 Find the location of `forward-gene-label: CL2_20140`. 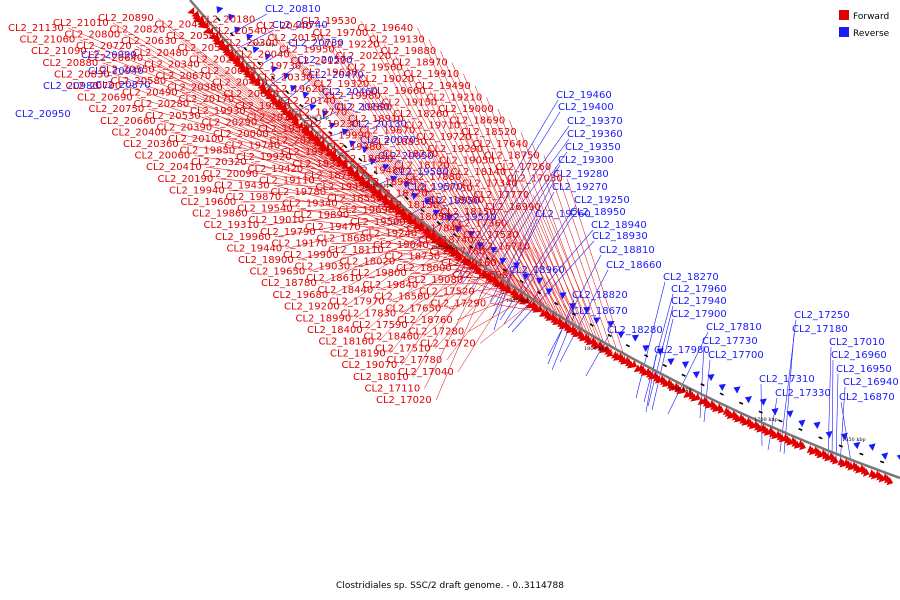

forward-gene-label: CL2_20140 is located at coordinates (308, 101).